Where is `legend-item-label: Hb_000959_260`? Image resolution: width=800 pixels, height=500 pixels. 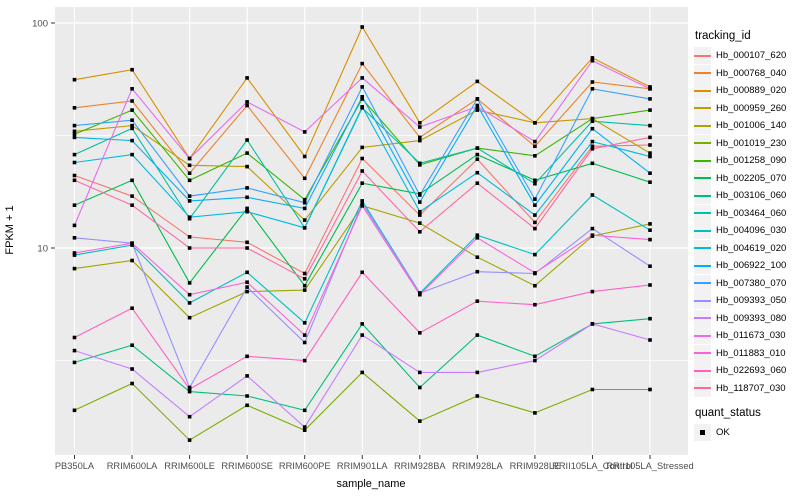 legend-item-label: Hb_000959_260 is located at coordinates (751, 108).